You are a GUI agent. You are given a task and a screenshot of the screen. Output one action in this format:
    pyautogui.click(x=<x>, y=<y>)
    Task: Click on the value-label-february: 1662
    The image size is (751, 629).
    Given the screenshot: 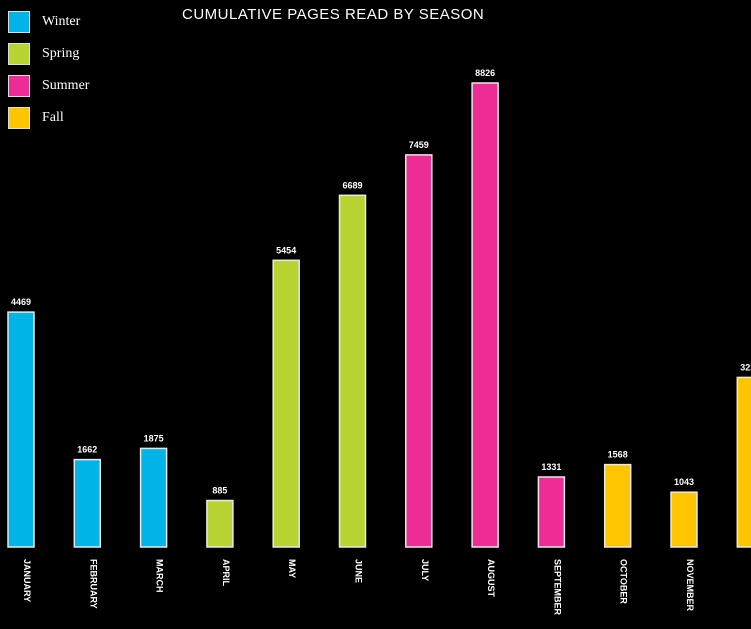 What is the action you would take?
    pyautogui.click(x=87, y=450)
    